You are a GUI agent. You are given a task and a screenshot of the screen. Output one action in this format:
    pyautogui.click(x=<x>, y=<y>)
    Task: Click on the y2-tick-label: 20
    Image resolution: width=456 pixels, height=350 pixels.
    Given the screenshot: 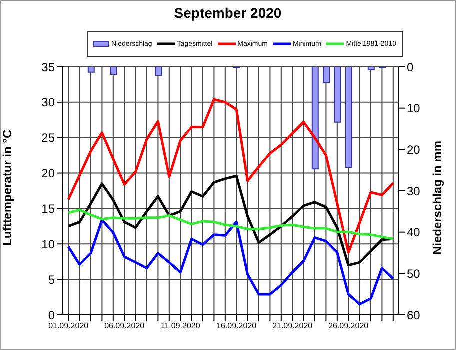 What is the action you would take?
    pyautogui.click(x=414, y=149)
    